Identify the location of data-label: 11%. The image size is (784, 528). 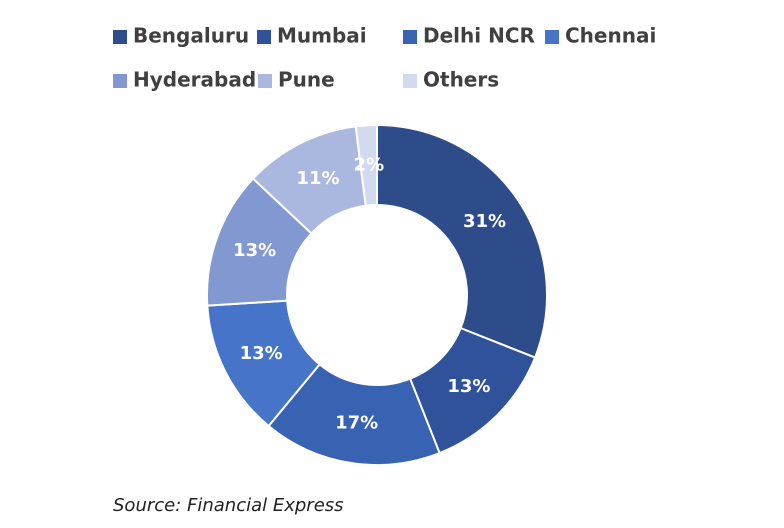
(317, 178).